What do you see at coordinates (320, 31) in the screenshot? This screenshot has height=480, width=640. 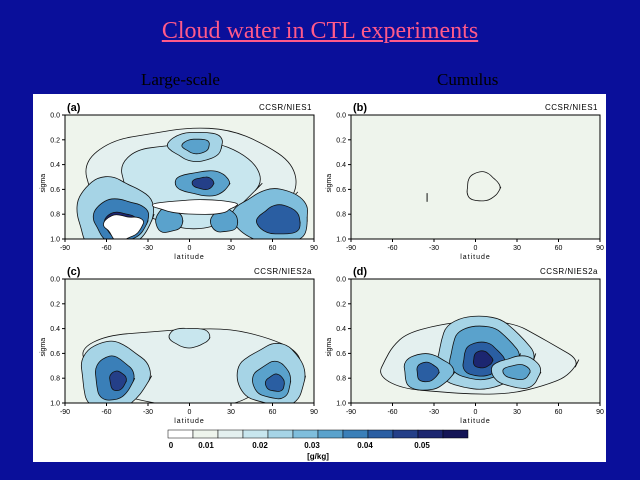 I see `slide-title: Cloud water in CTL experiments` at bounding box center [320, 31].